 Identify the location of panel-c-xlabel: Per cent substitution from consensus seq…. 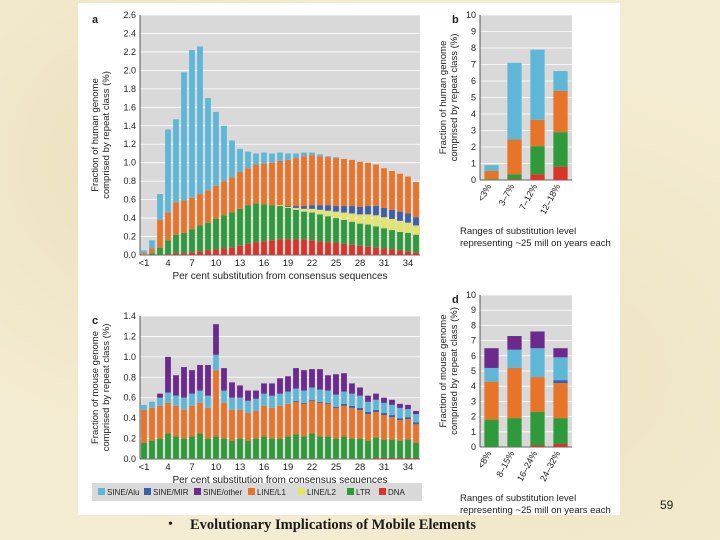
(279, 480).